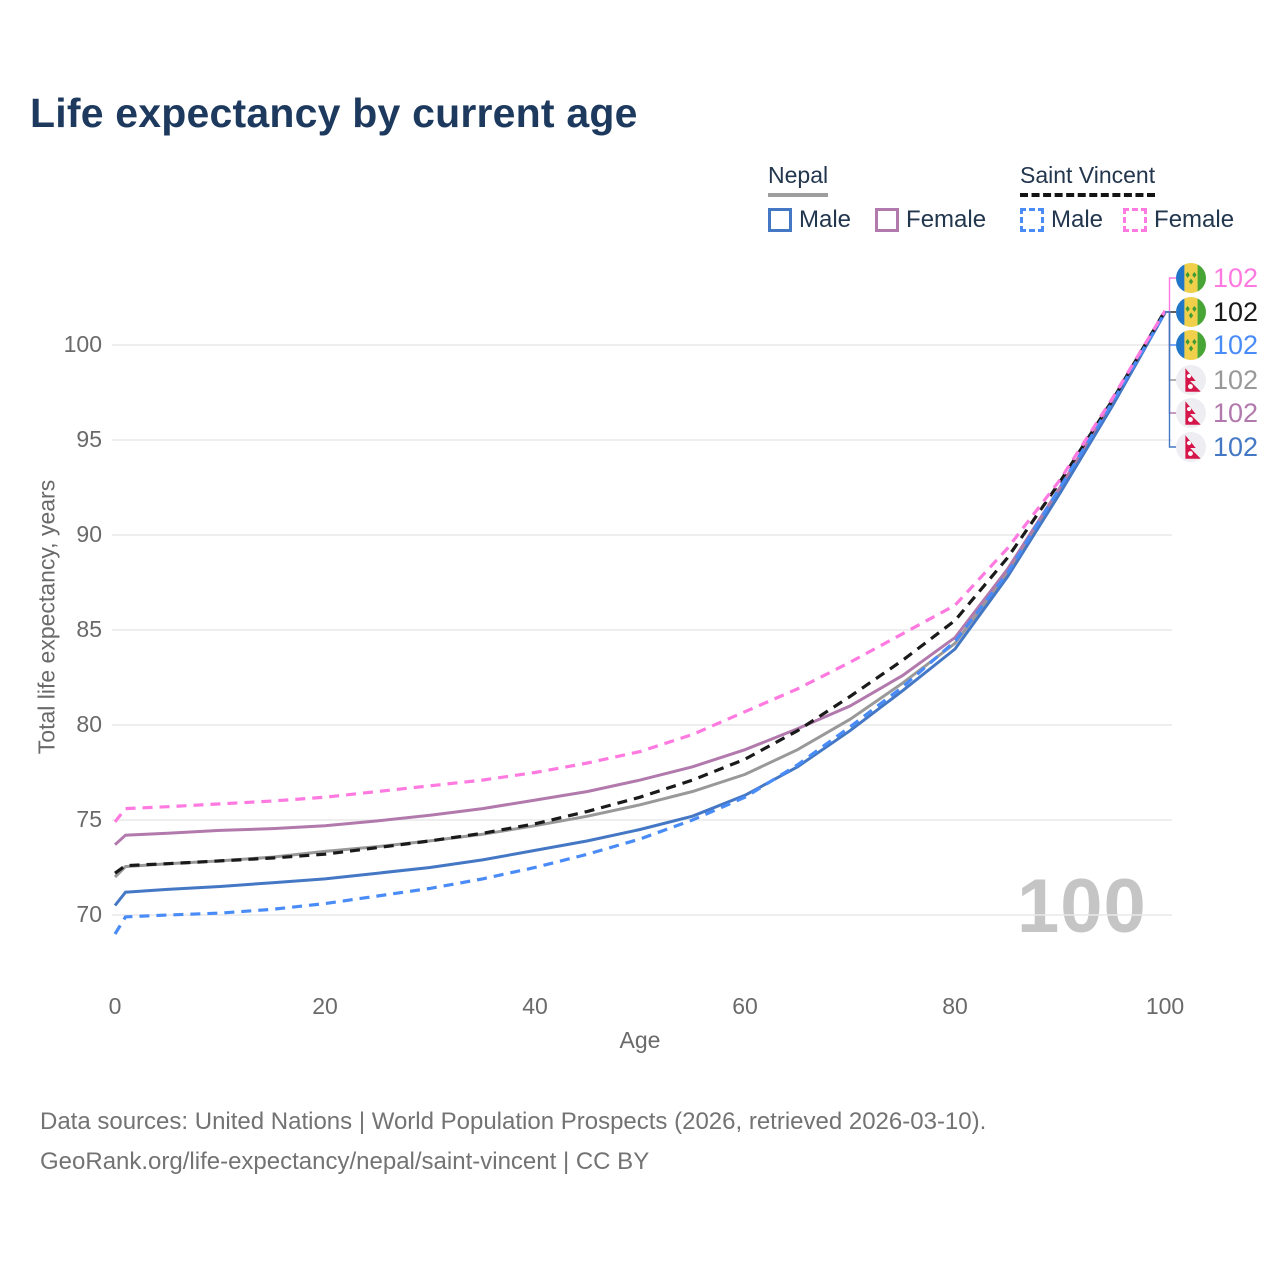  Describe the element at coordinates (955, 1006) in the screenshot. I see `x-tick-80: 80` at that location.